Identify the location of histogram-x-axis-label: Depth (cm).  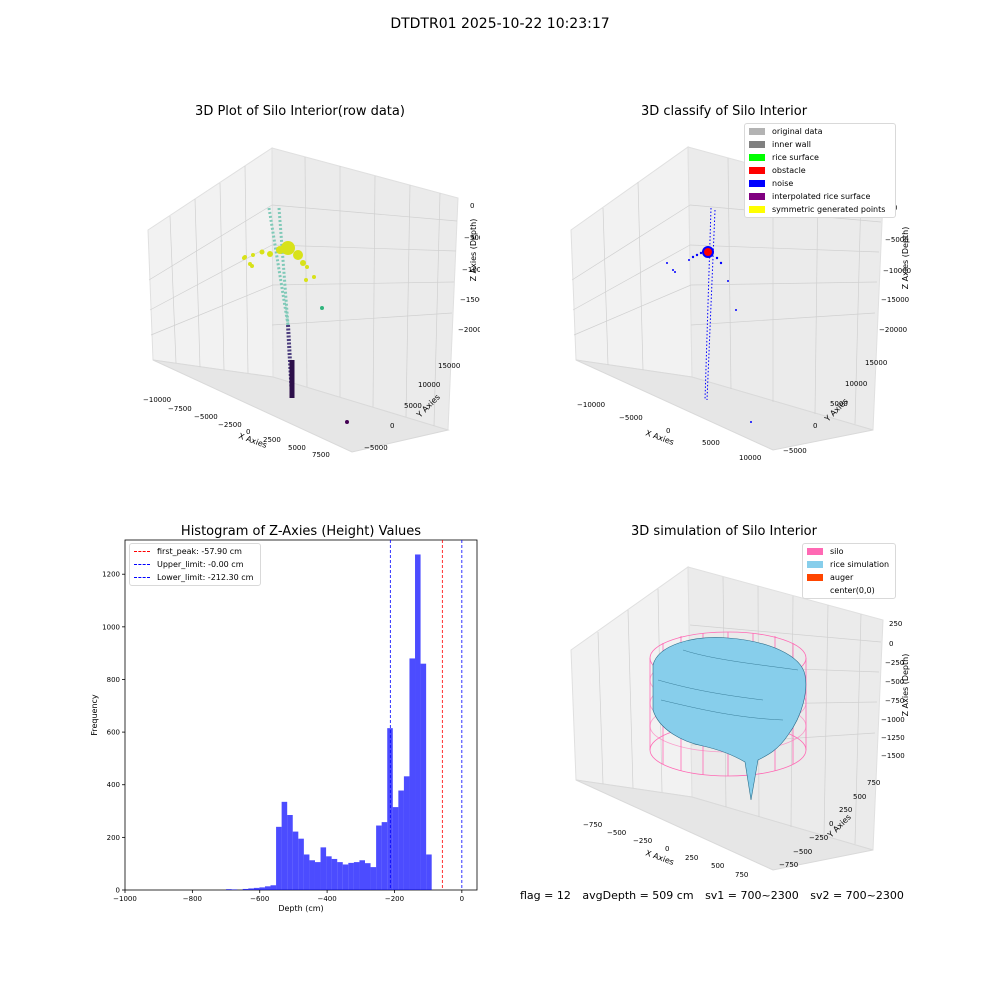
(300, 908).